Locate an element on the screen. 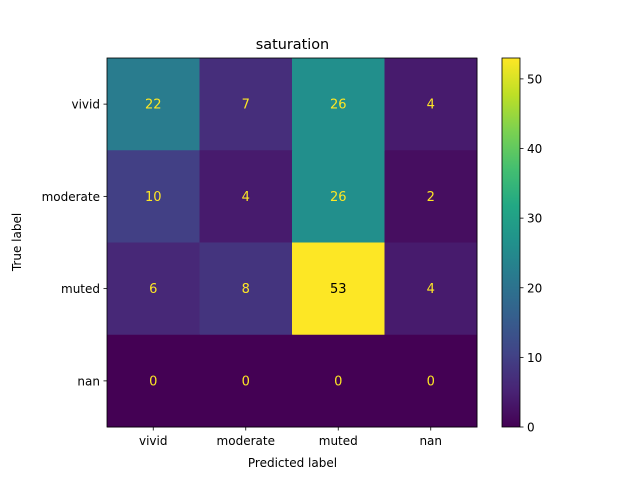 This screenshot has height=480, width=640. x-tick-label: moderate is located at coordinates (246, 441).